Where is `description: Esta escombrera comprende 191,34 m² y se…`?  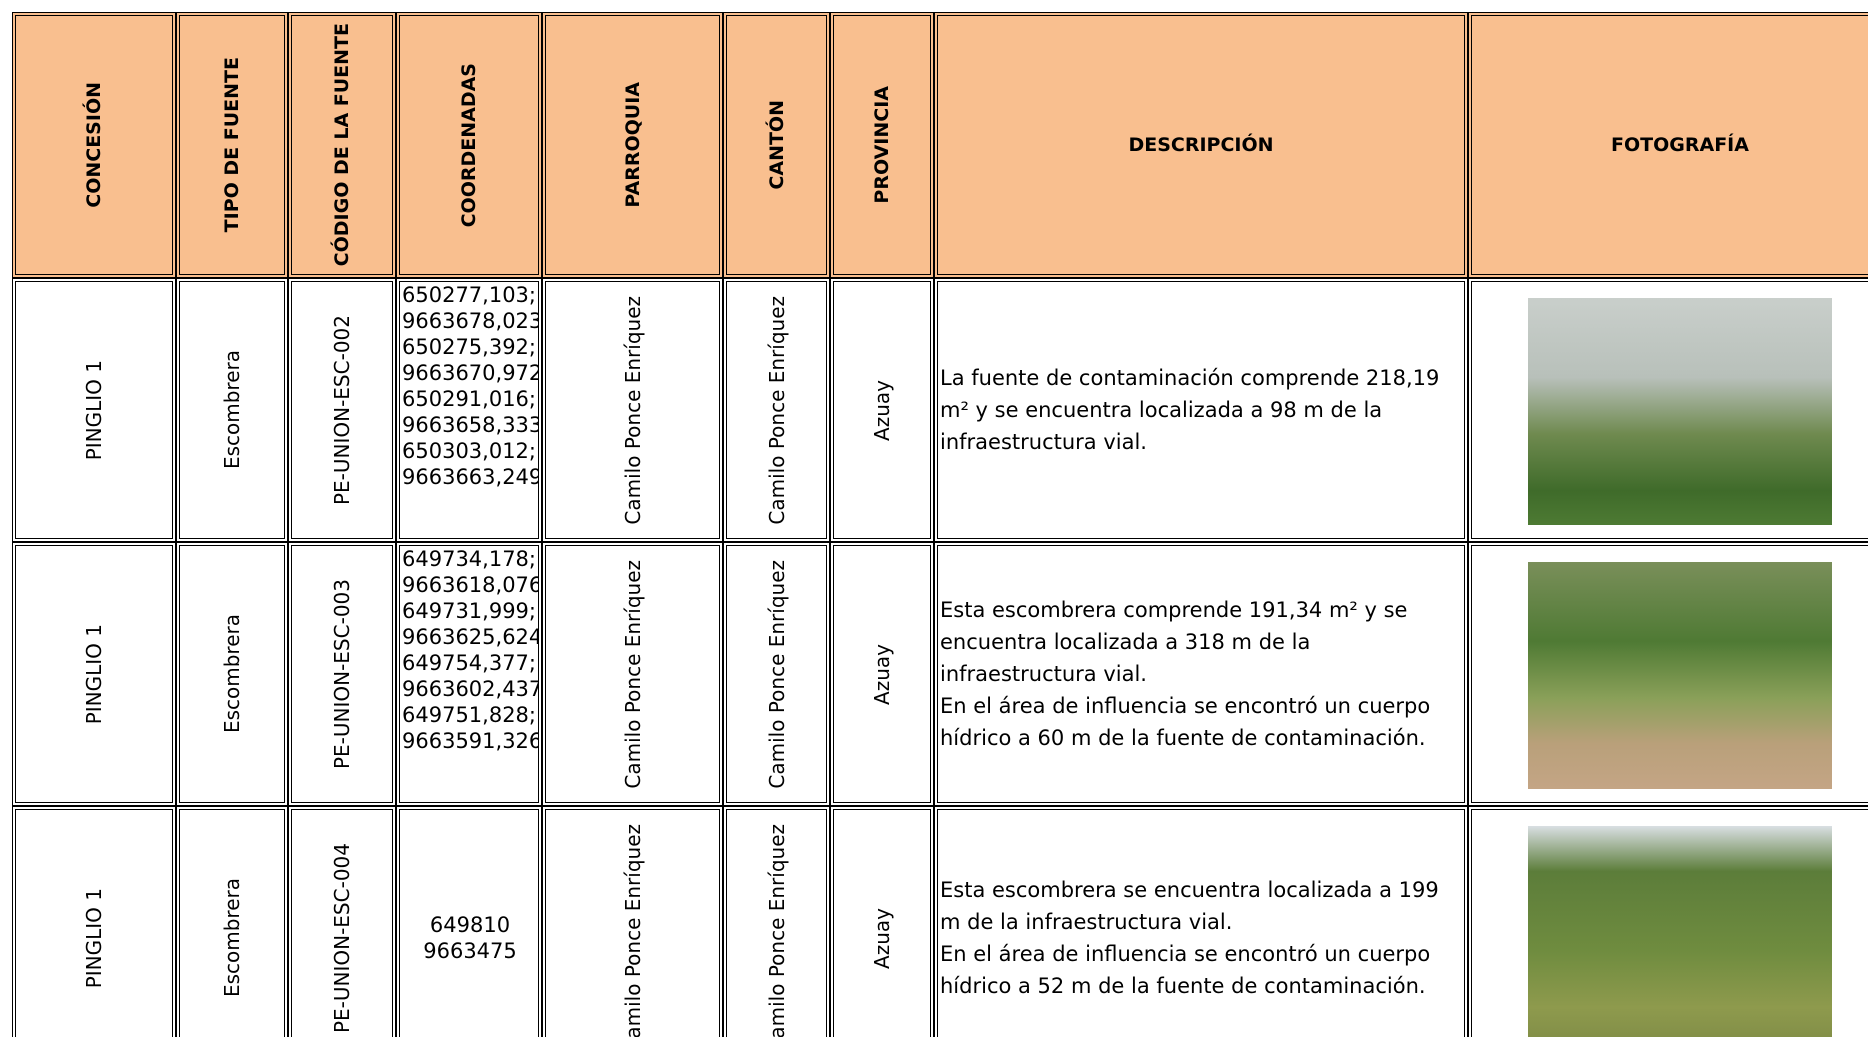 description: Esta escombrera comprende 191,34 m² y se… is located at coordinates (1201, 674).